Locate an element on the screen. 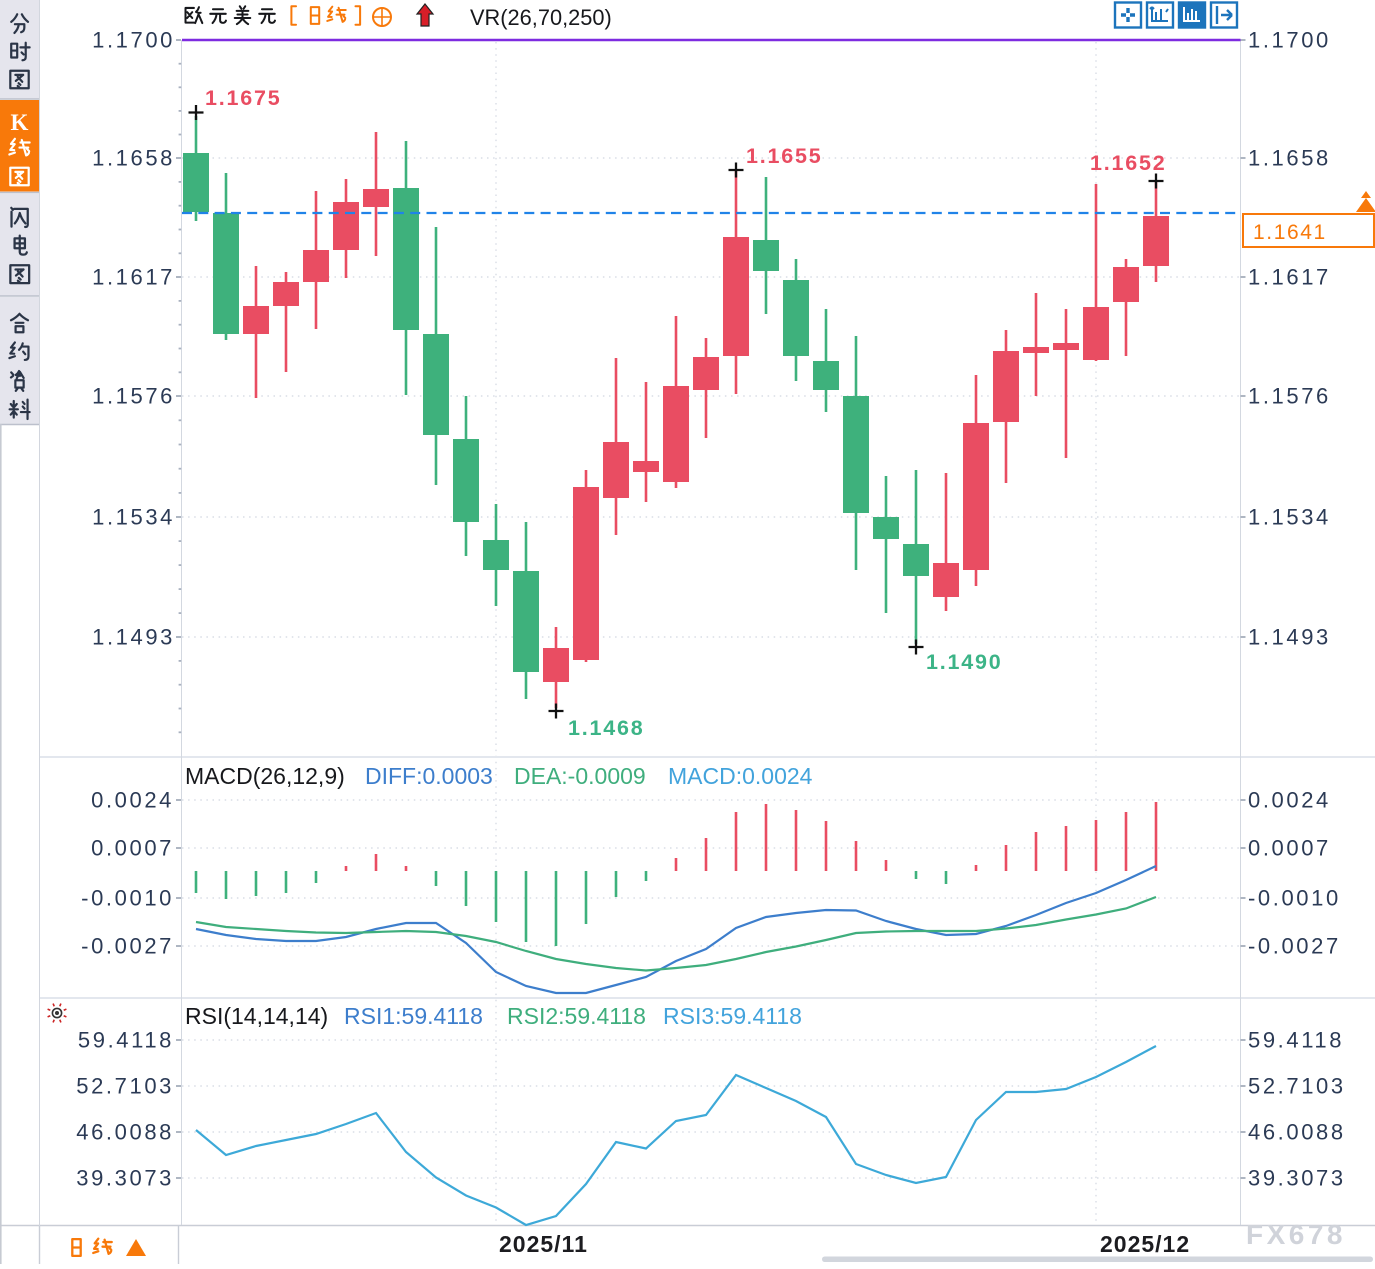 The image size is (1375, 1269). svg-text: 1.1655 is located at coordinates (784, 156).